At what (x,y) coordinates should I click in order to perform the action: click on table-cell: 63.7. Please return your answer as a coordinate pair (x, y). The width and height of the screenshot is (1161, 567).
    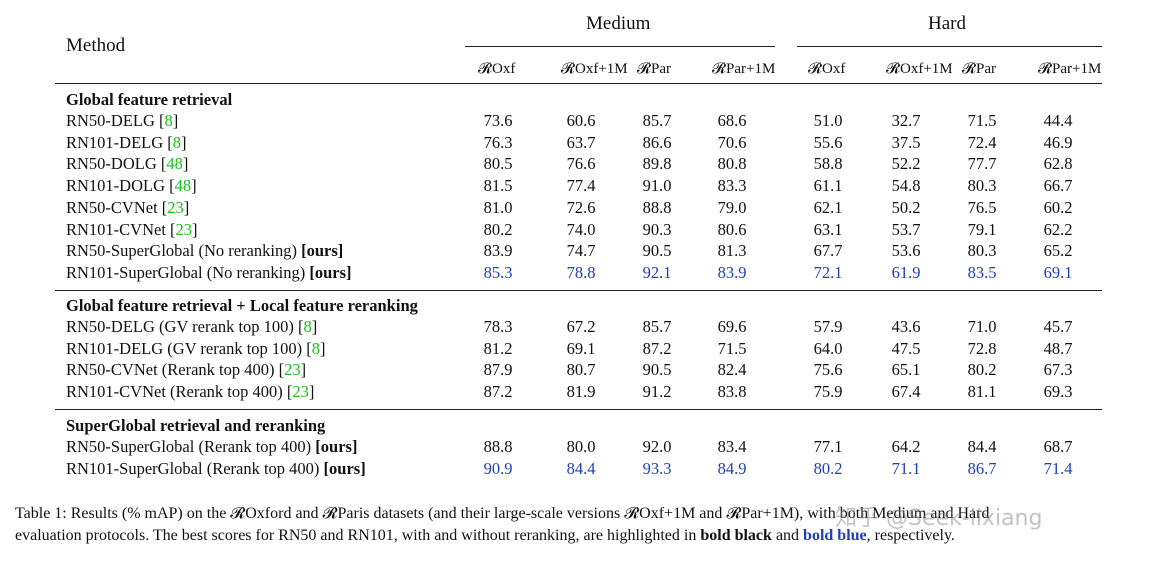
    Looking at the image, I should click on (581, 142).